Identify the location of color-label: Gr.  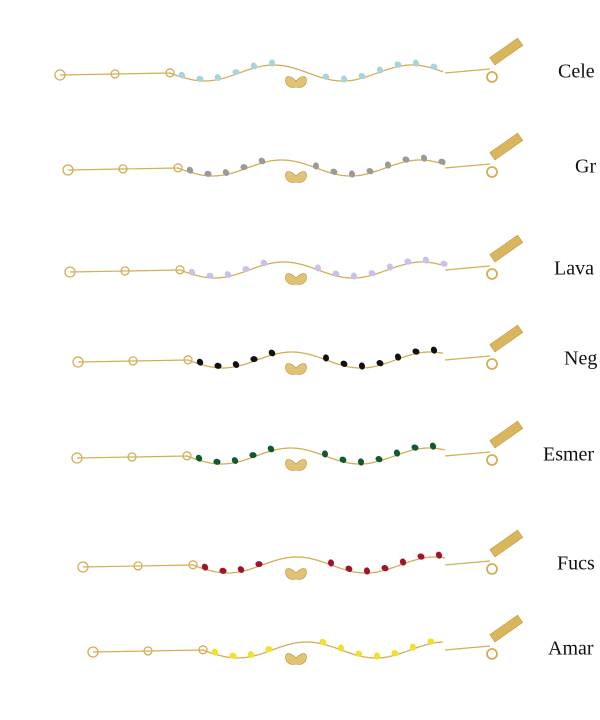
(585, 167).